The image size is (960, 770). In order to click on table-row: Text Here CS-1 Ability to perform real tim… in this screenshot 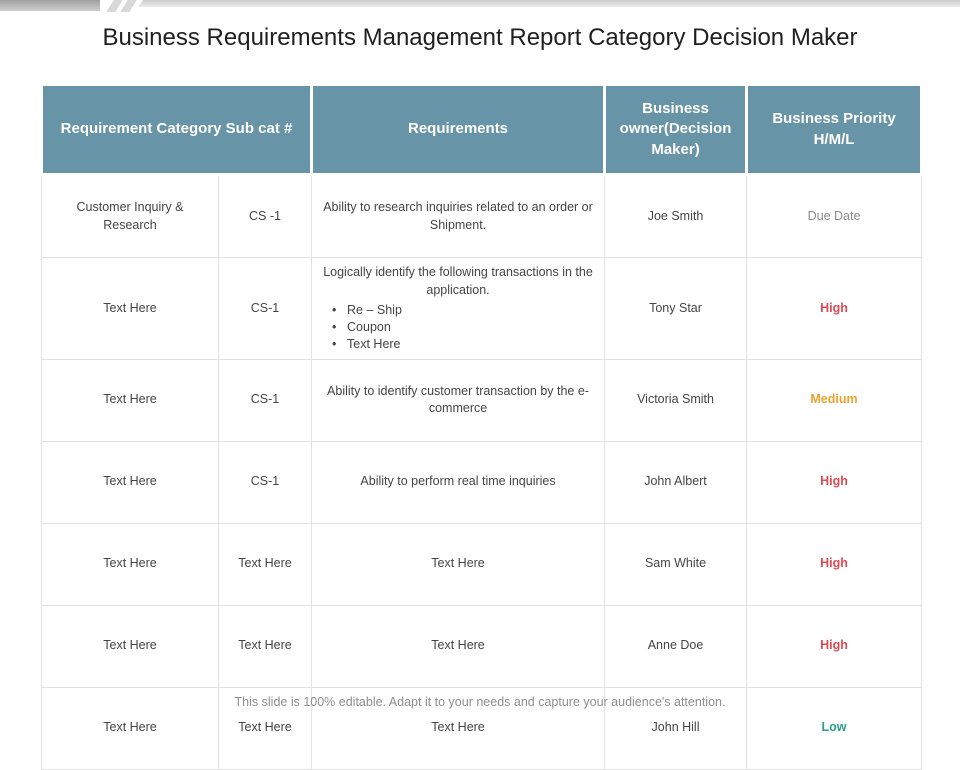, I will do `click(482, 482)`.